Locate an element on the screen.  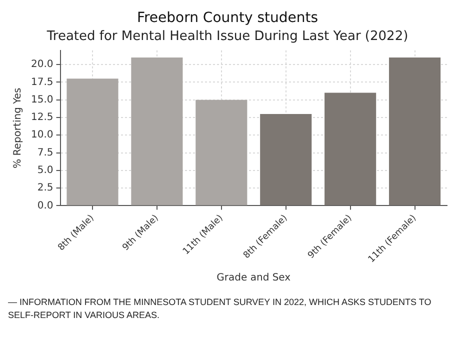
x-axis-title: Grade and Sex is located at coordinates (253, 278).